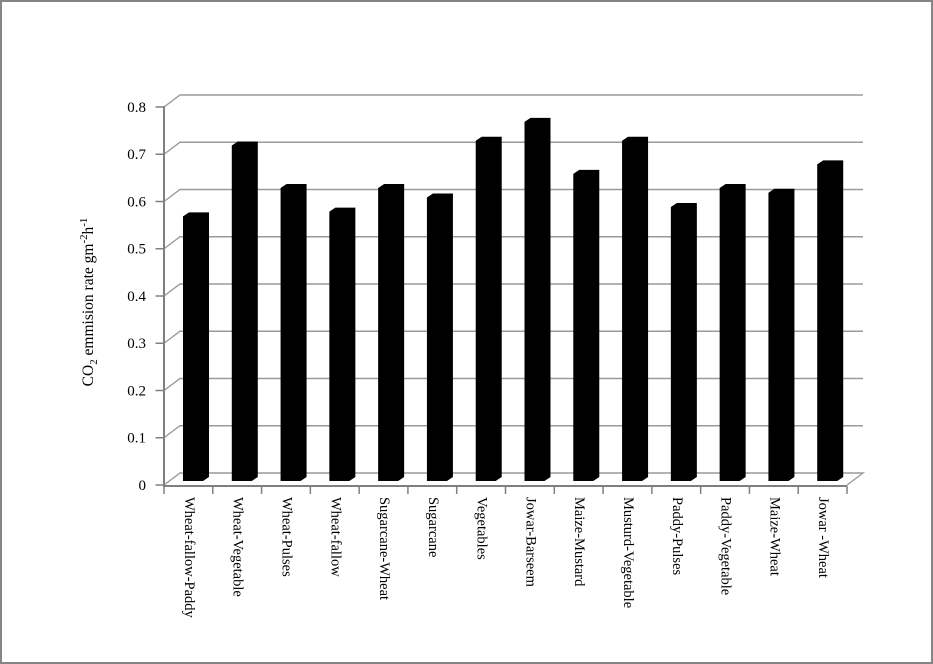 This screenshot has height=664, width=933. Describe the element at coordinates (136, 391) in the screenshot. I see `y-tick-label: 0.2` at that location.